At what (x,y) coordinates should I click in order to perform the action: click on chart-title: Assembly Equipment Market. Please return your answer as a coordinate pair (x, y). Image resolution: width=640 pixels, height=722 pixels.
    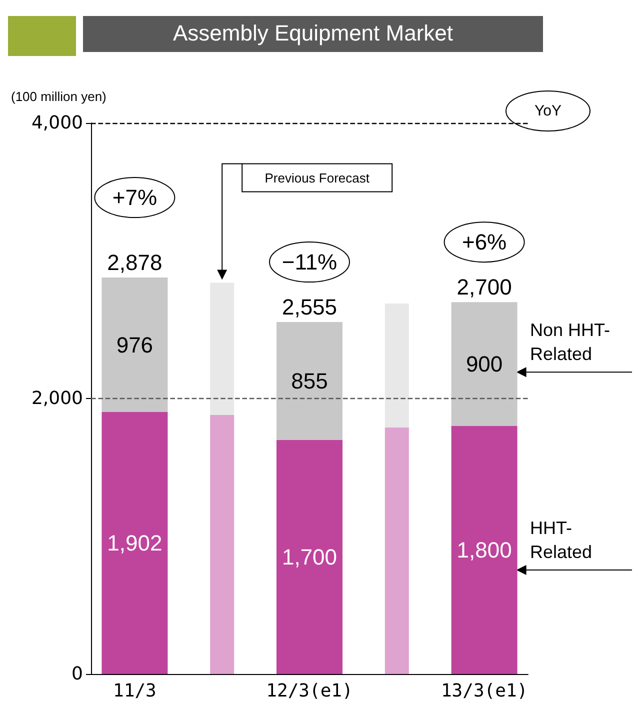
    Looking at the image, I should click on (313, 33).